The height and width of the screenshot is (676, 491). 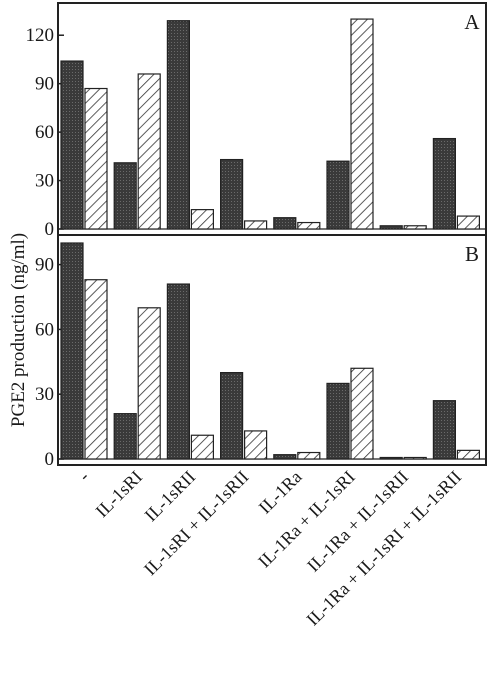 I want to click on panel-a-letter: A, so click(x=472, y=22).